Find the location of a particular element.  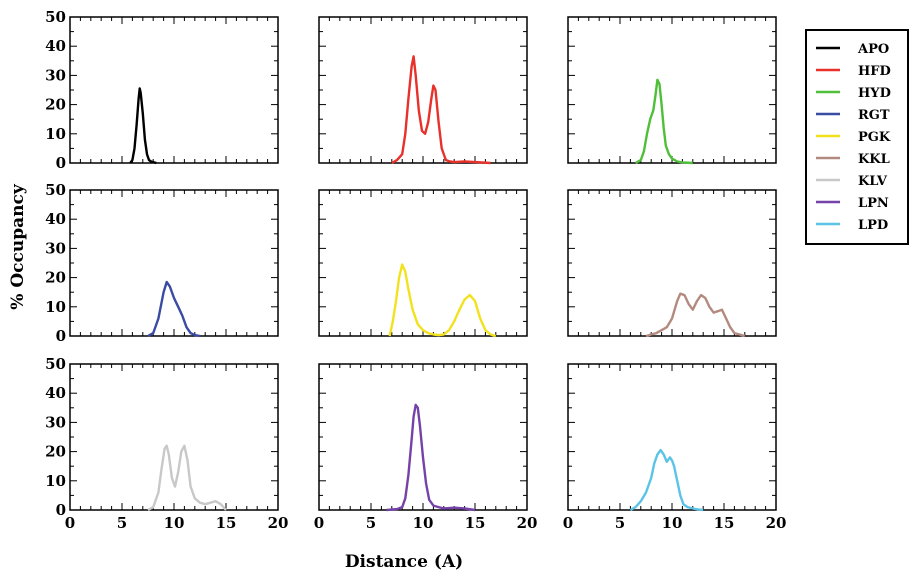

legend-label: PGK is located at coordinates (874, 137).